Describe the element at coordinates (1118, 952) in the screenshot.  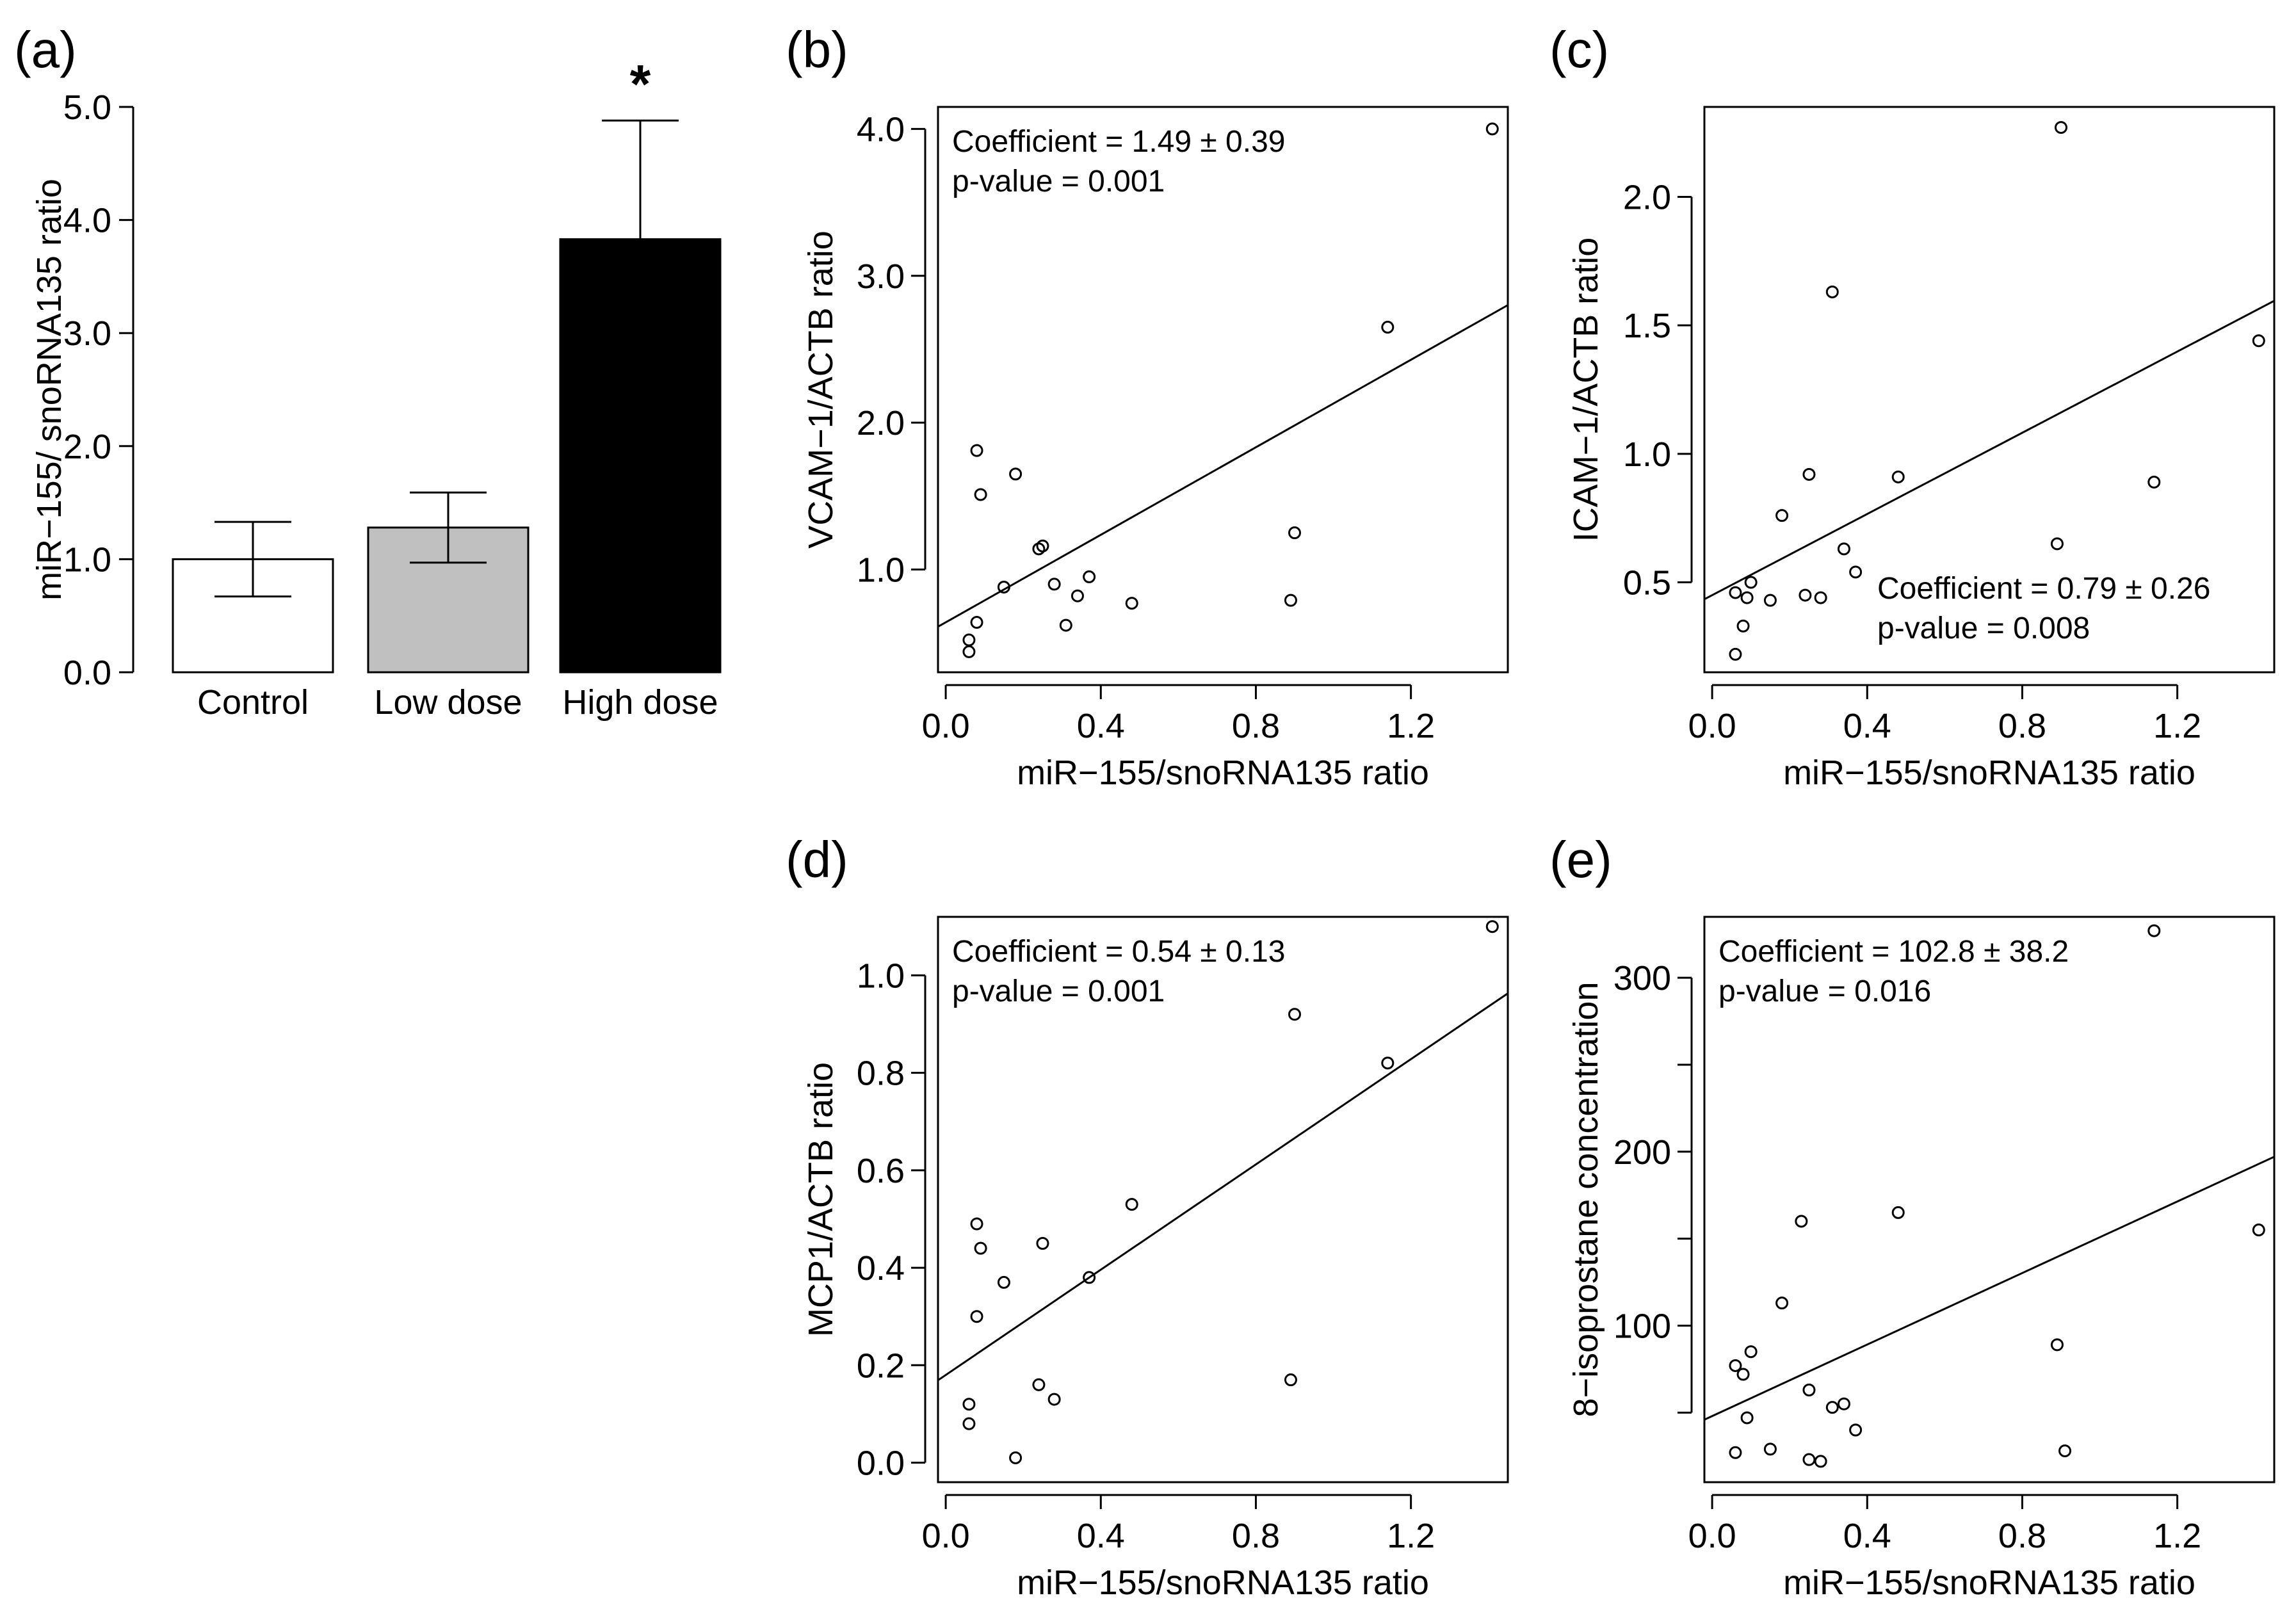
I see `coefficient-annotation: Coefficient = 0.54 ± 0.13` at that location.